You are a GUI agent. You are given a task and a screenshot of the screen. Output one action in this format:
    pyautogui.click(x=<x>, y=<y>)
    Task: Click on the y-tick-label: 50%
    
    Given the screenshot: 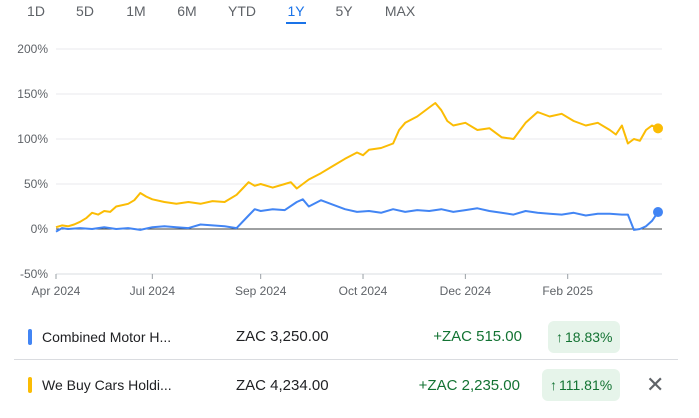 What is the action you would take?
    pyautogui.click(x=36, y=184)
    